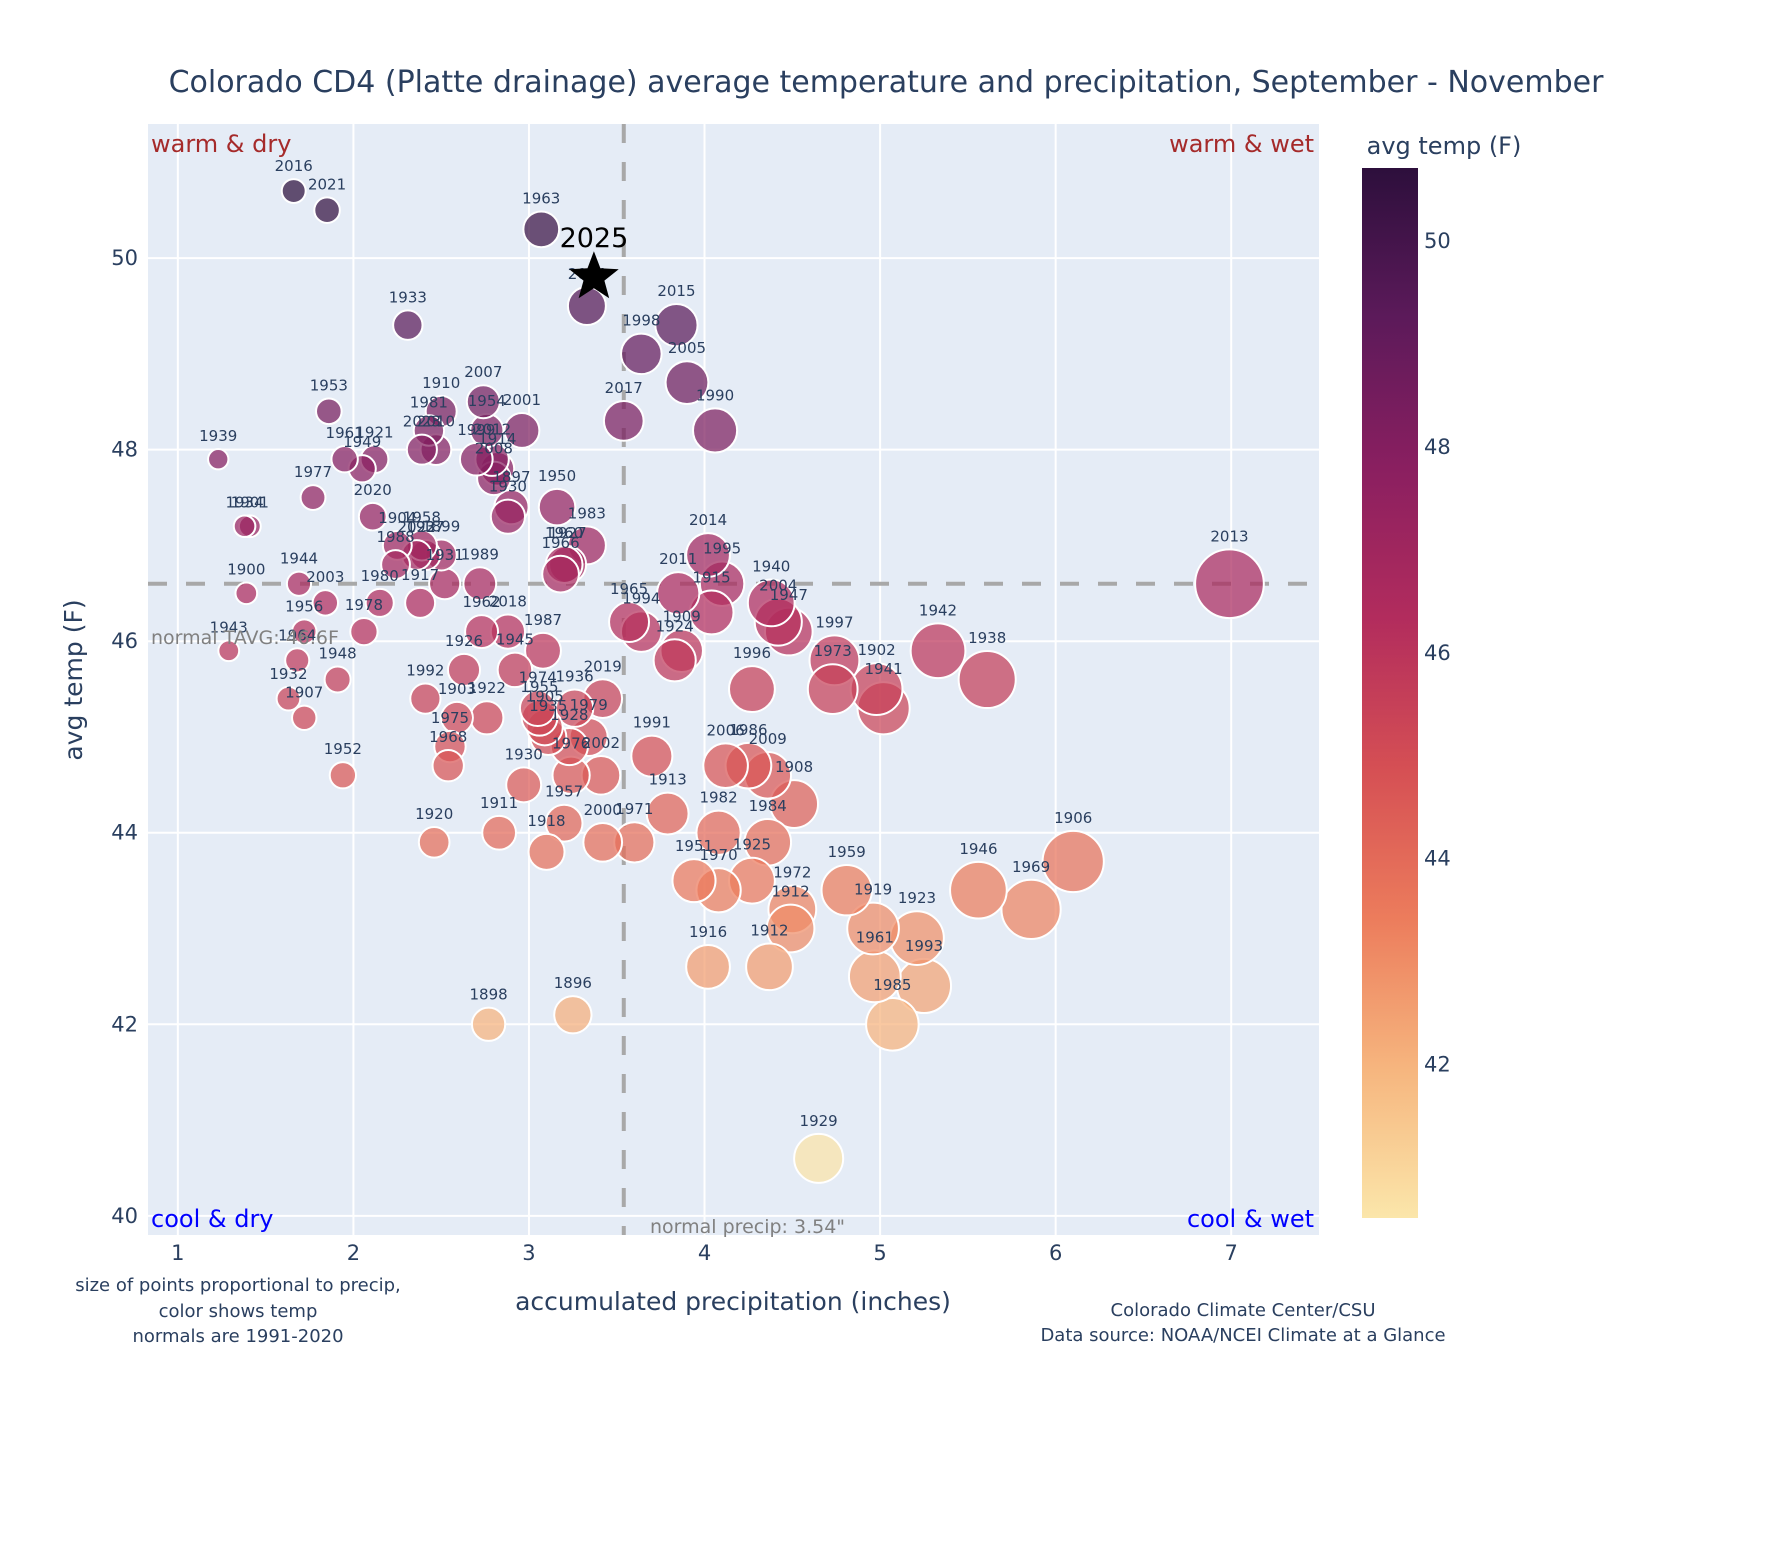 Image resolution: width=1772 pixels, height=1564 pixels. I want to click on point-label: 1899, so click(441, 526).